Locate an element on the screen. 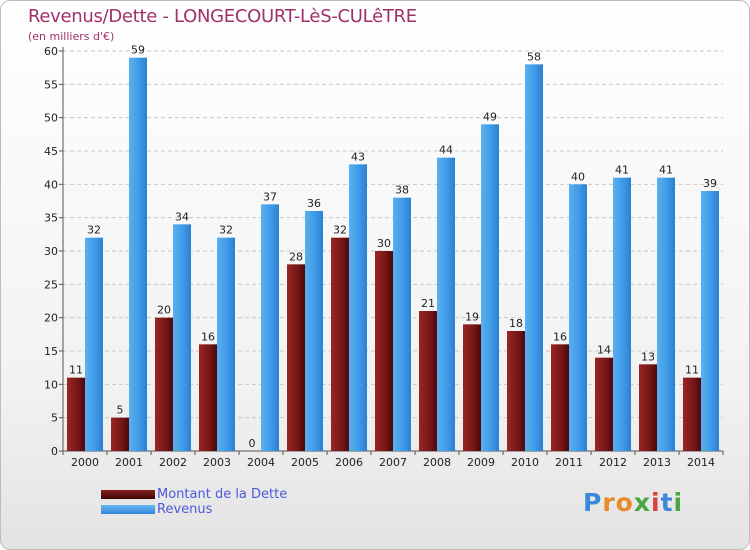  x-tick-label: 2006 is located at coordinates (349, 462).